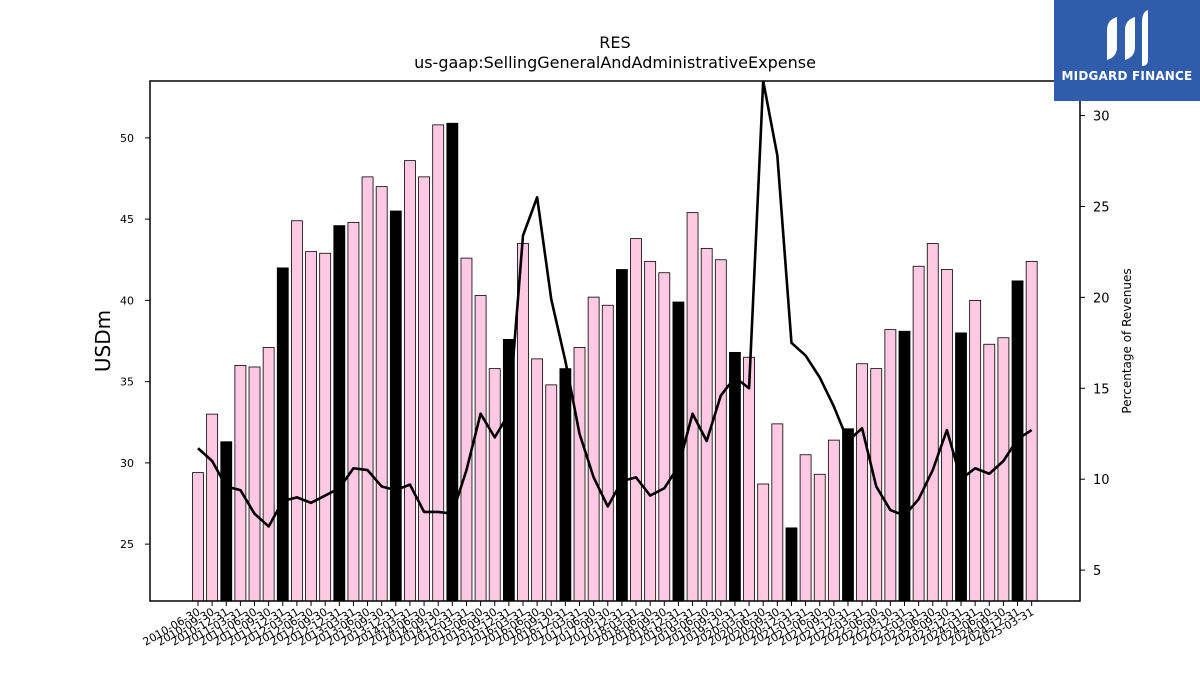 This screenshot has width=1200, height=675. I want to click on y2-tick-label: 10, so click(1101, 480).